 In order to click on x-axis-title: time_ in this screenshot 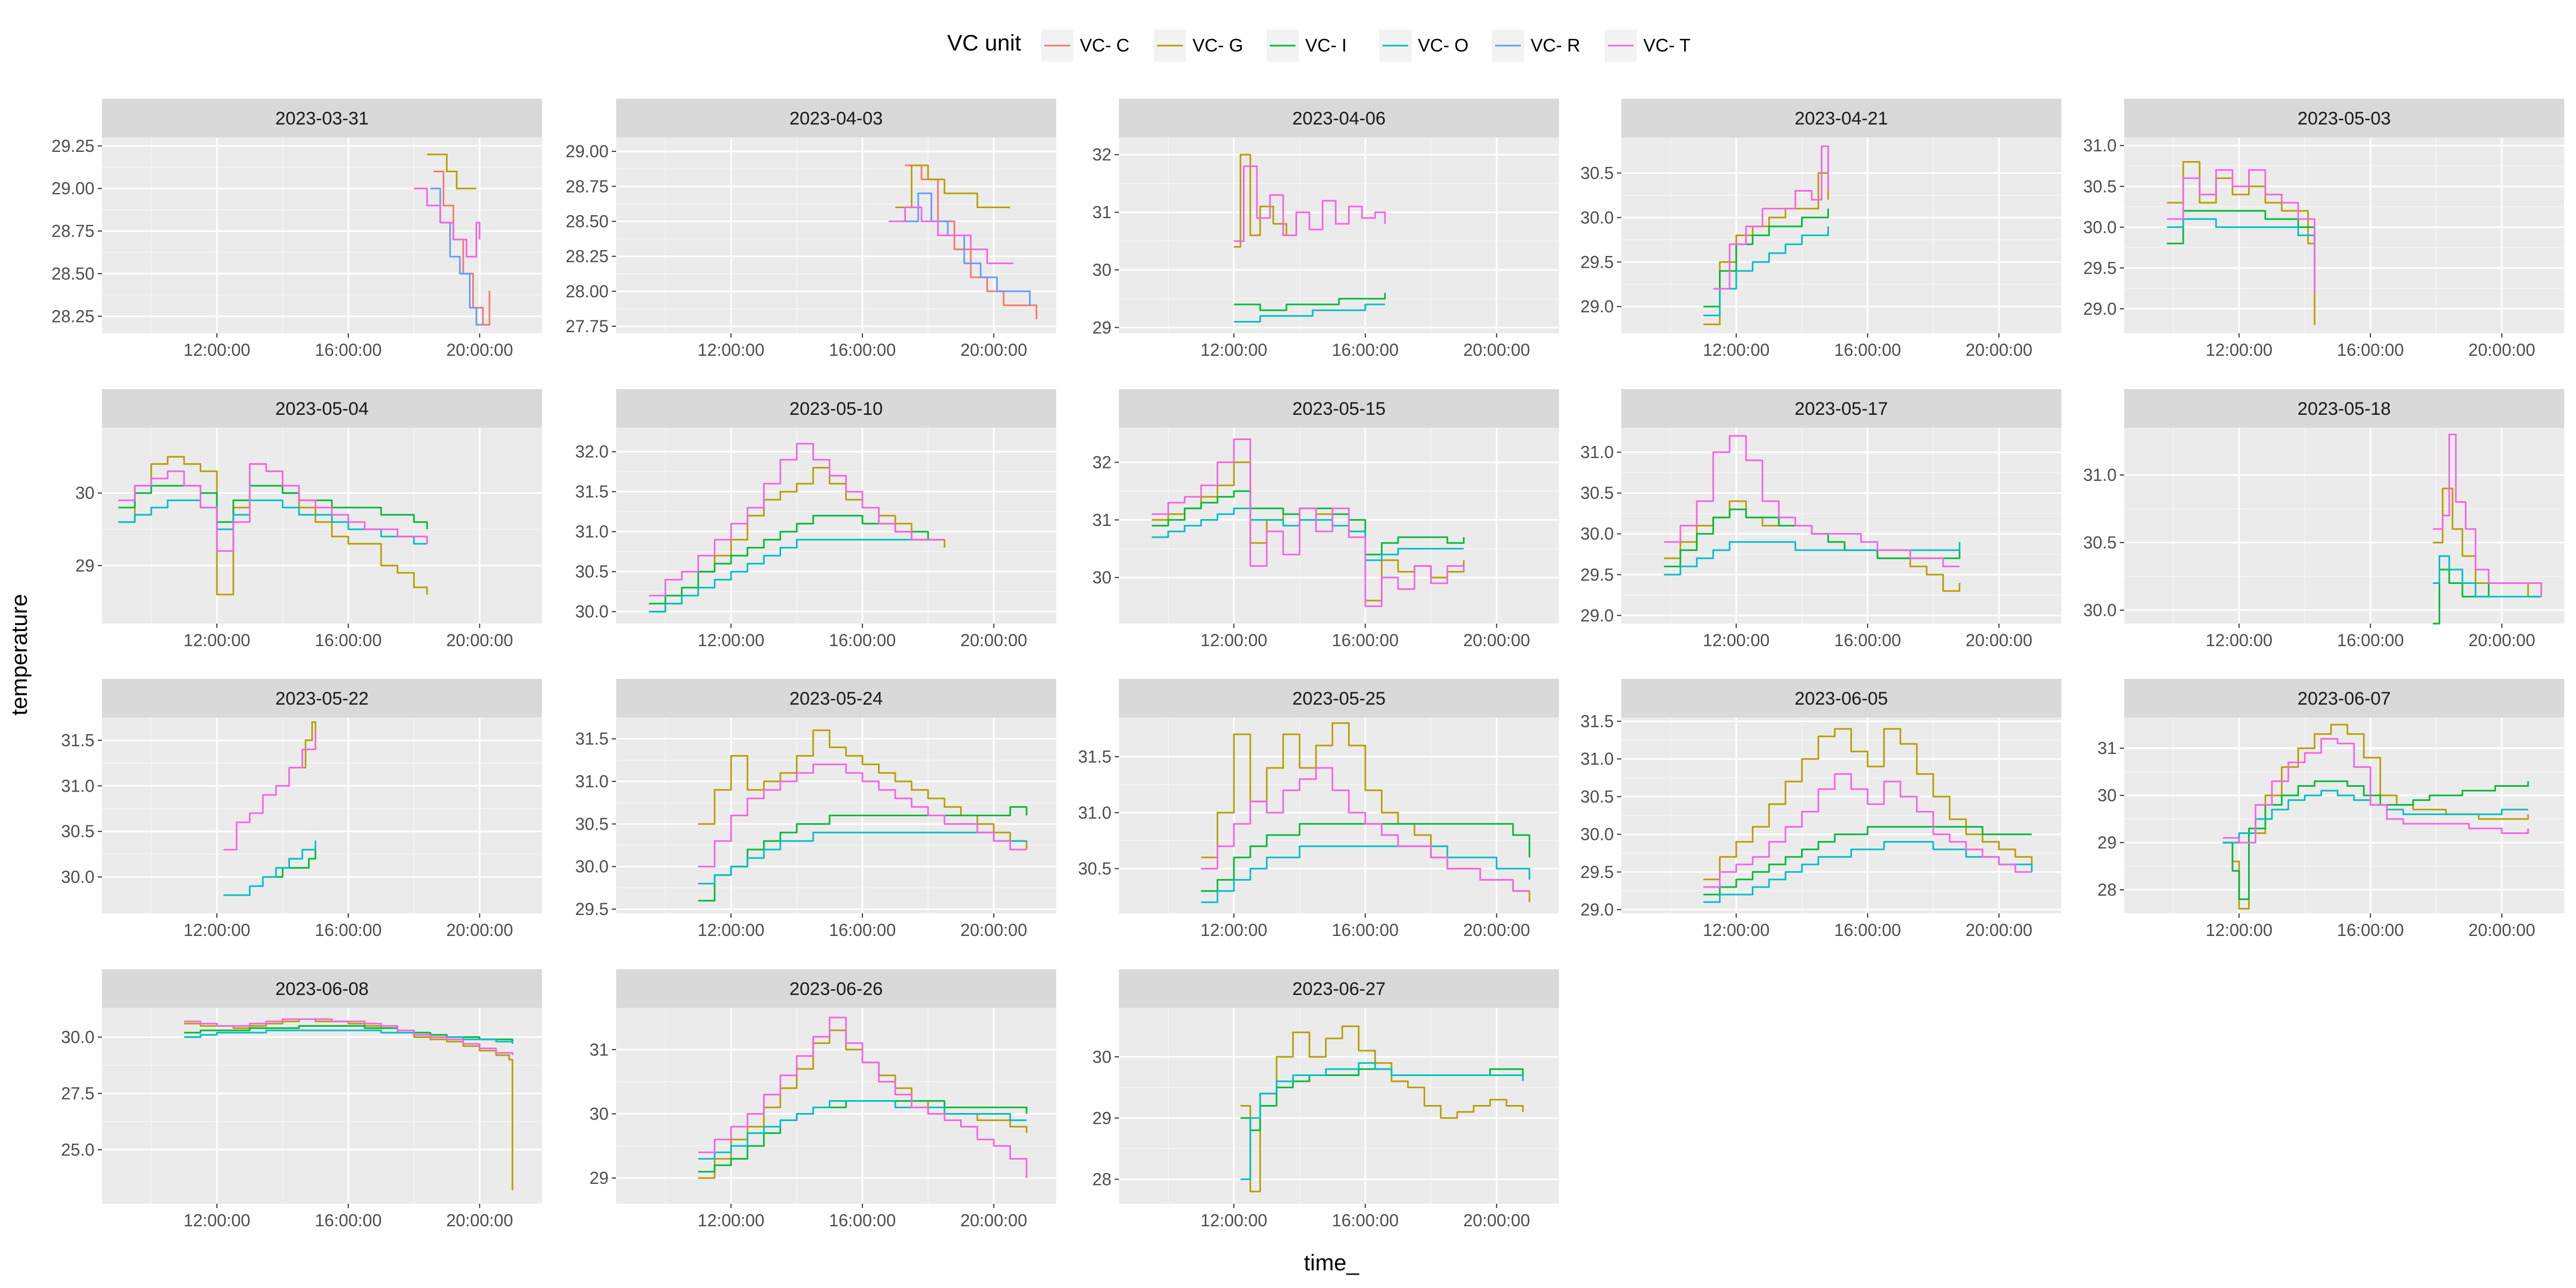, I will do `click(1331, 1262)`.